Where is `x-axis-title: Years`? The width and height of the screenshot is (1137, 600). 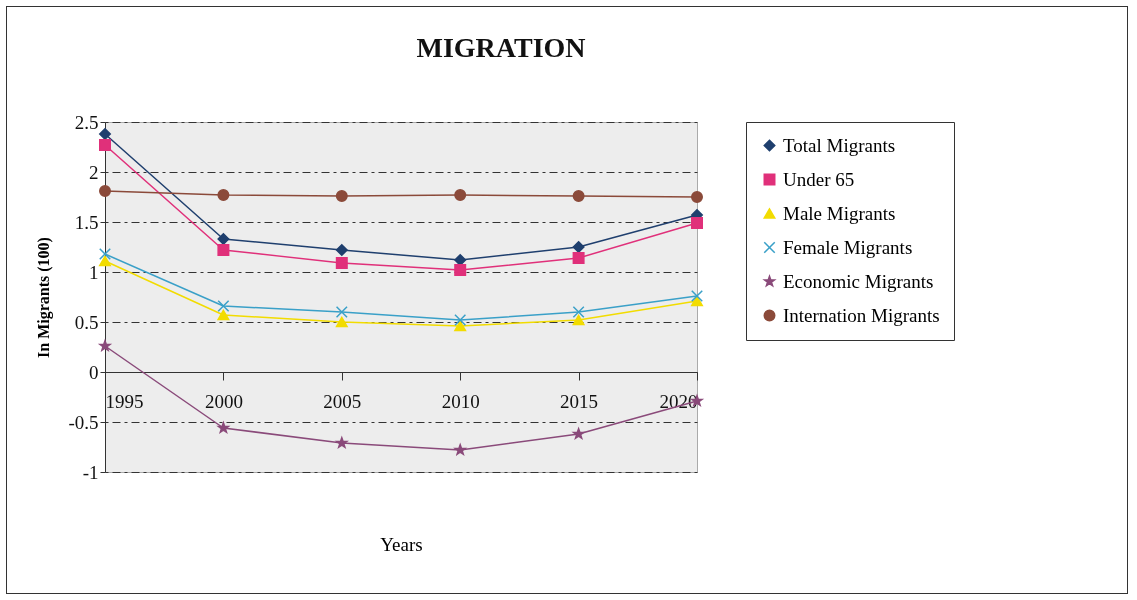
x-axis-title: Years is located at coordinates (401, 544).